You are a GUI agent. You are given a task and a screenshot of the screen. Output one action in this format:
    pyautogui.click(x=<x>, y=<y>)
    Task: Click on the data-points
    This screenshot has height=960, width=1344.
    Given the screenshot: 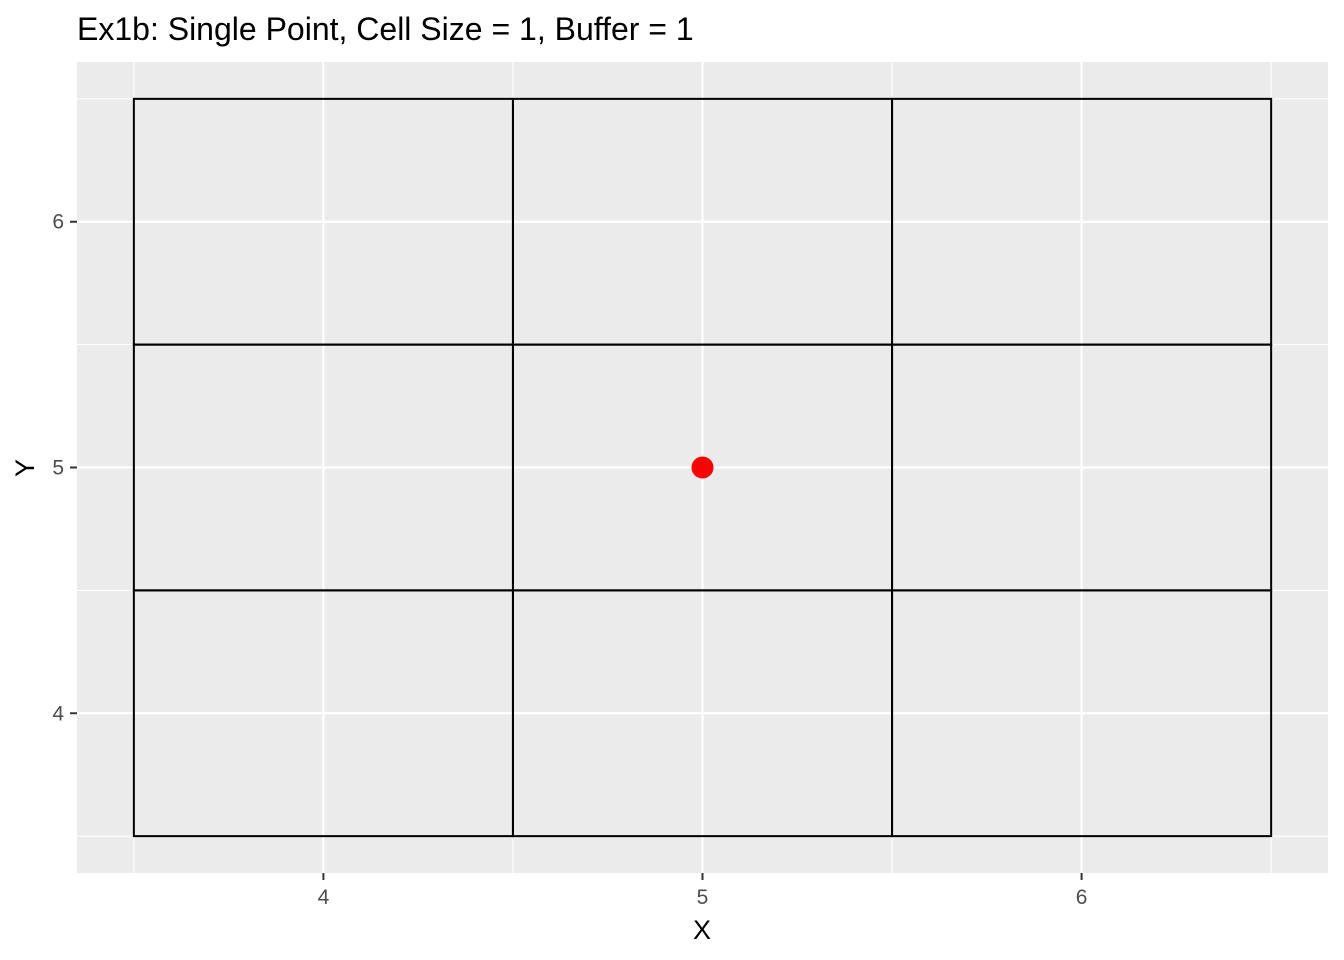 What is the action you would take?
    pyautogui.click(x=702, y=467)
    